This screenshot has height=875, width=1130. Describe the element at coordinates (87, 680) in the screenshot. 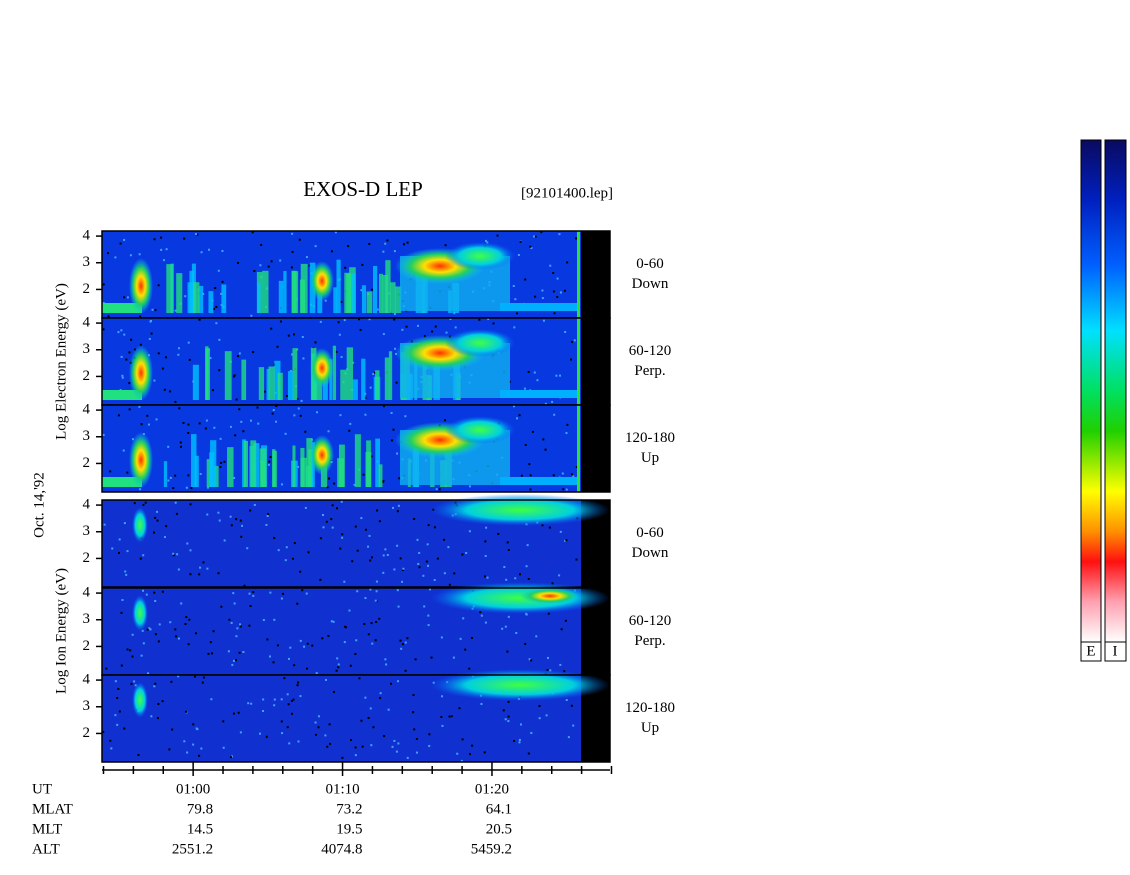

I see `y-tick-label: 4` at that location.